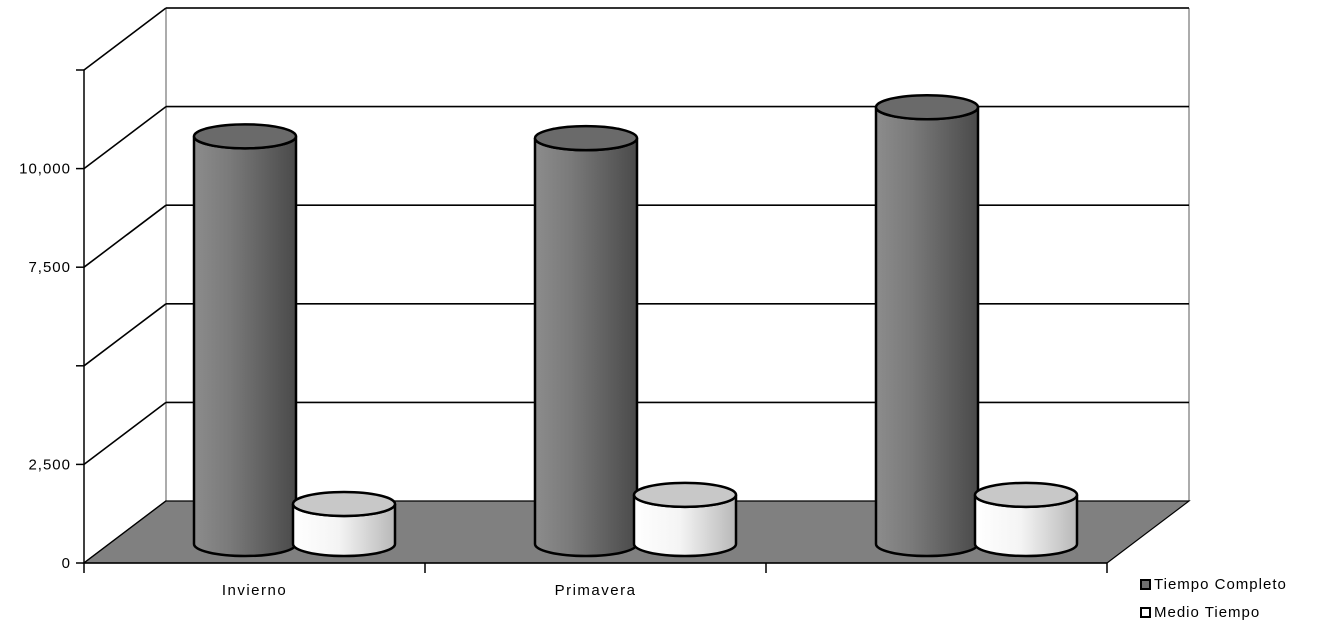 The height and width of the screenshot is (631, 1318). I want to click on bar-body-s0-c2, so click(927, 332).